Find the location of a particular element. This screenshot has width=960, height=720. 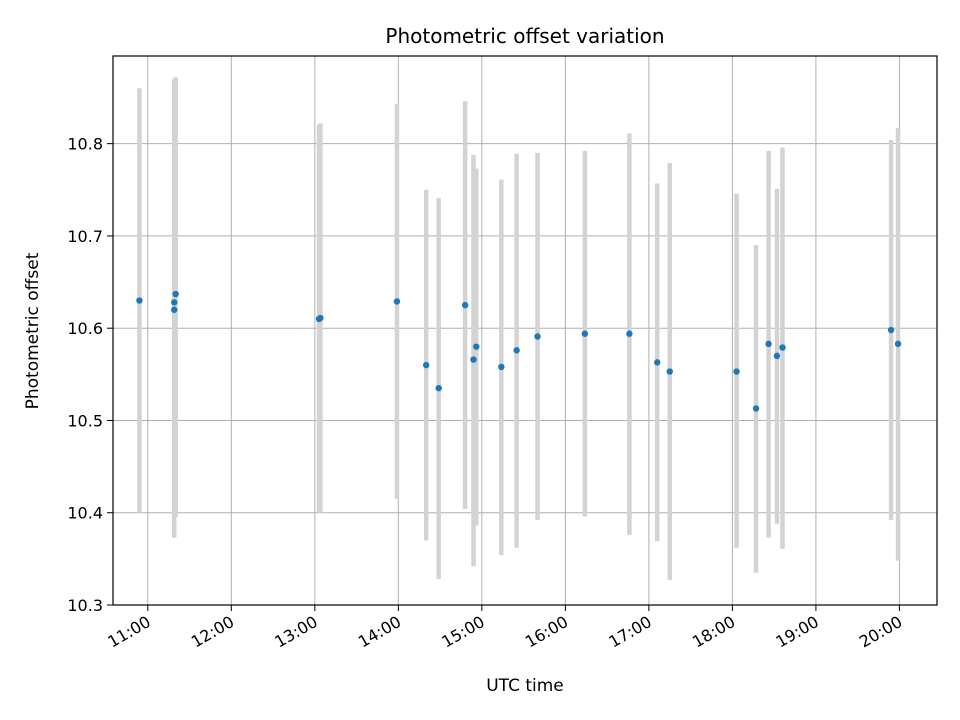

chart-title: Photometric offset variation is located at coordinates (524, 36).